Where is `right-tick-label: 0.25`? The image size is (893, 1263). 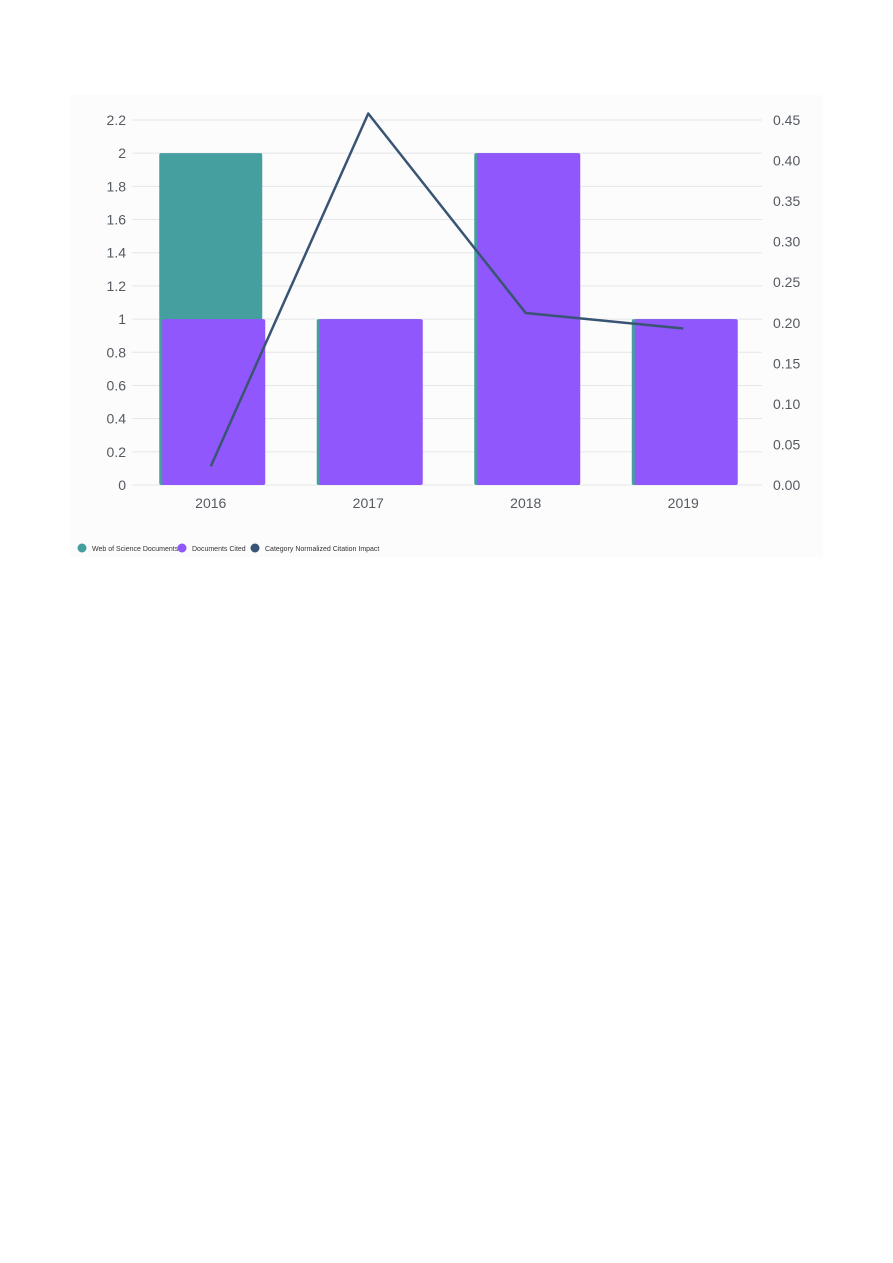 right-tick-label: 0.25 is located at coordinates (786, 282).